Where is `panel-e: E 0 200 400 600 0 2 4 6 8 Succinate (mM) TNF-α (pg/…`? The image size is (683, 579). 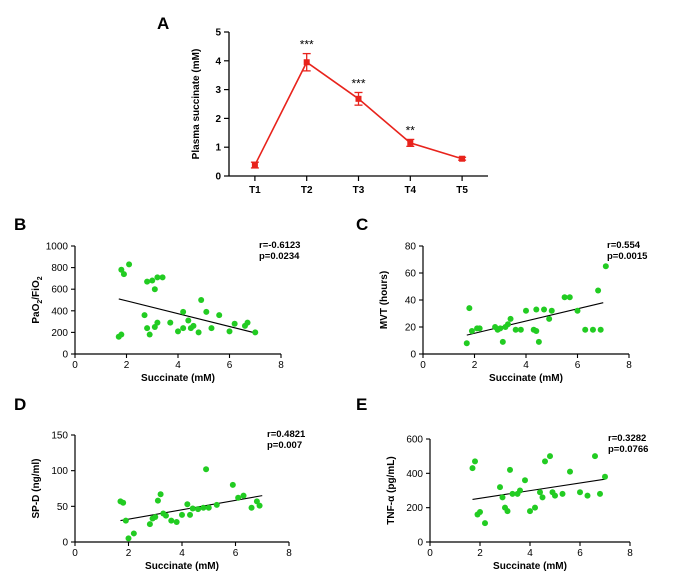
panel-e: E 0 200 400 600 0 2 4 6 8 Succinate (mM) TNF-α (pg/… is located at coordinates (502, 483).